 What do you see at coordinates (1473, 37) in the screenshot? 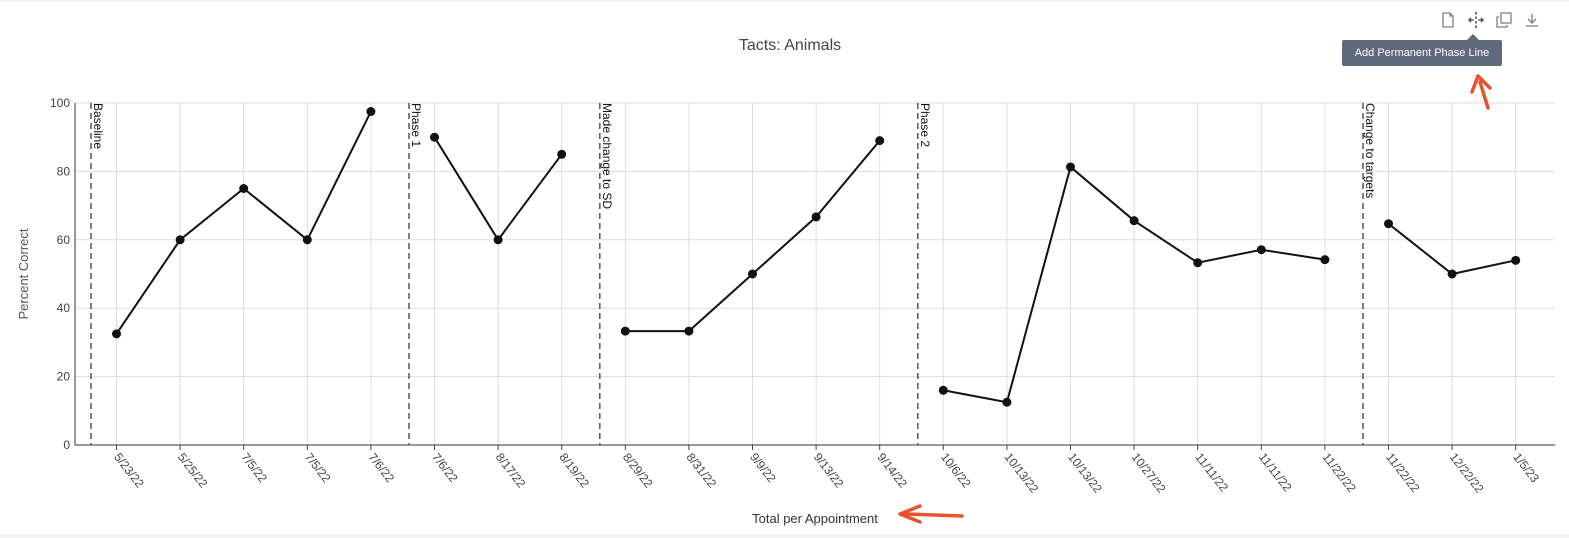
I see `tooltip-caret` at bounding box center [1473, 37].